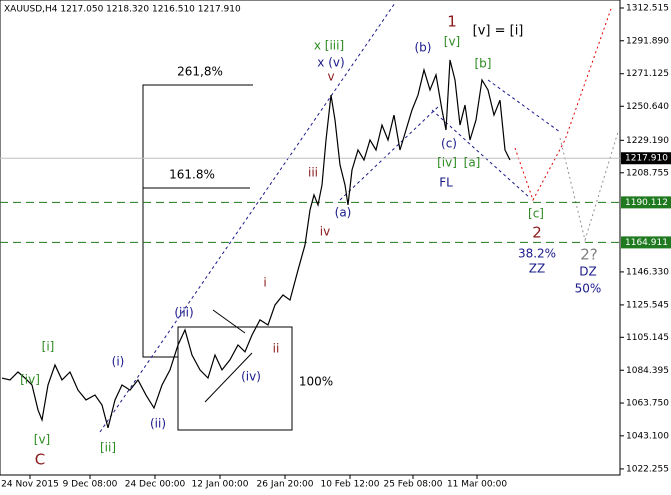  Describe the element at coordinates (330, 63) in the screenshot. I see `wave-label: x (v)` at that location.